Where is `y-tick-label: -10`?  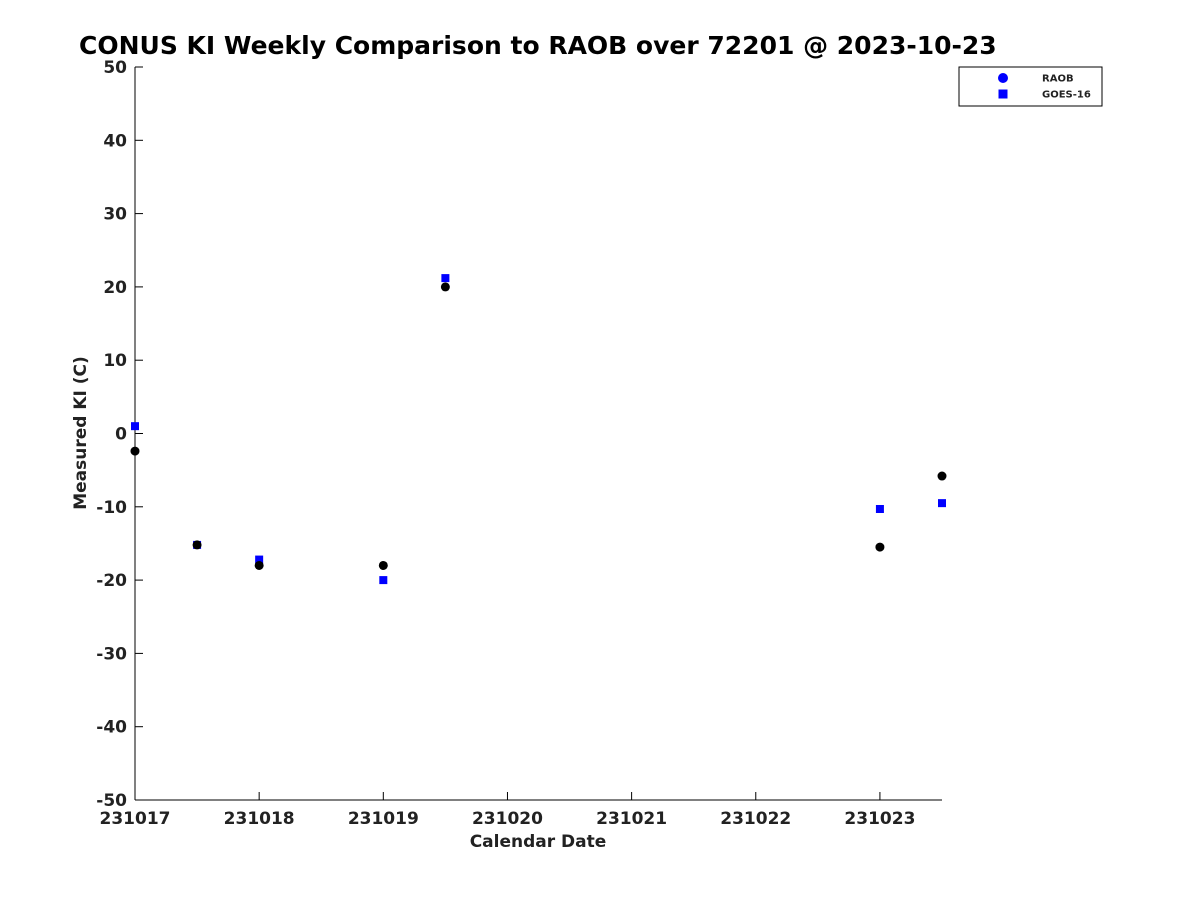
y-tick-label: -10 is located at coordinates (111, 508).